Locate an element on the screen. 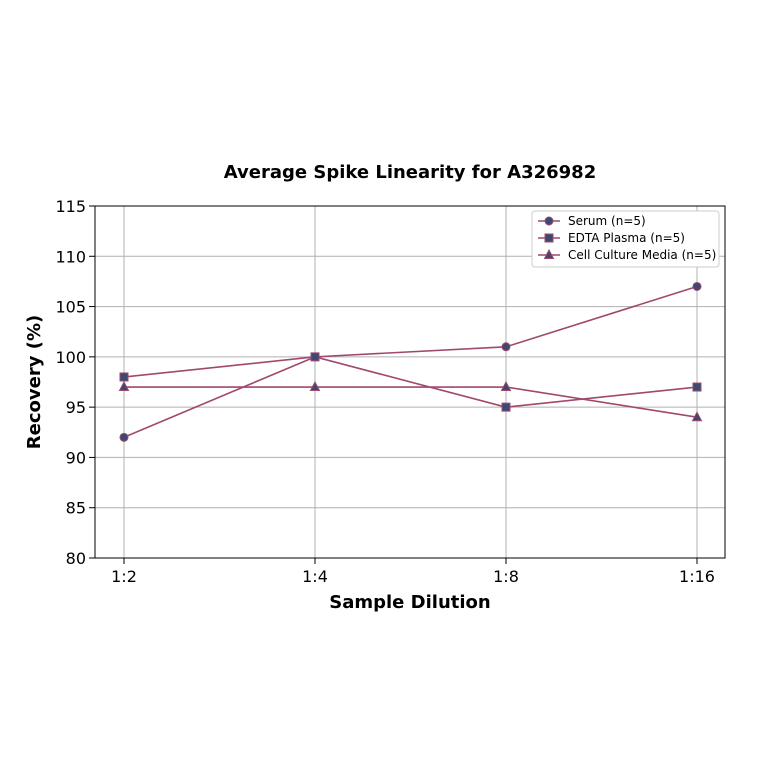  legend-label: Serum (n=5) is located at coordinates (607, 221).